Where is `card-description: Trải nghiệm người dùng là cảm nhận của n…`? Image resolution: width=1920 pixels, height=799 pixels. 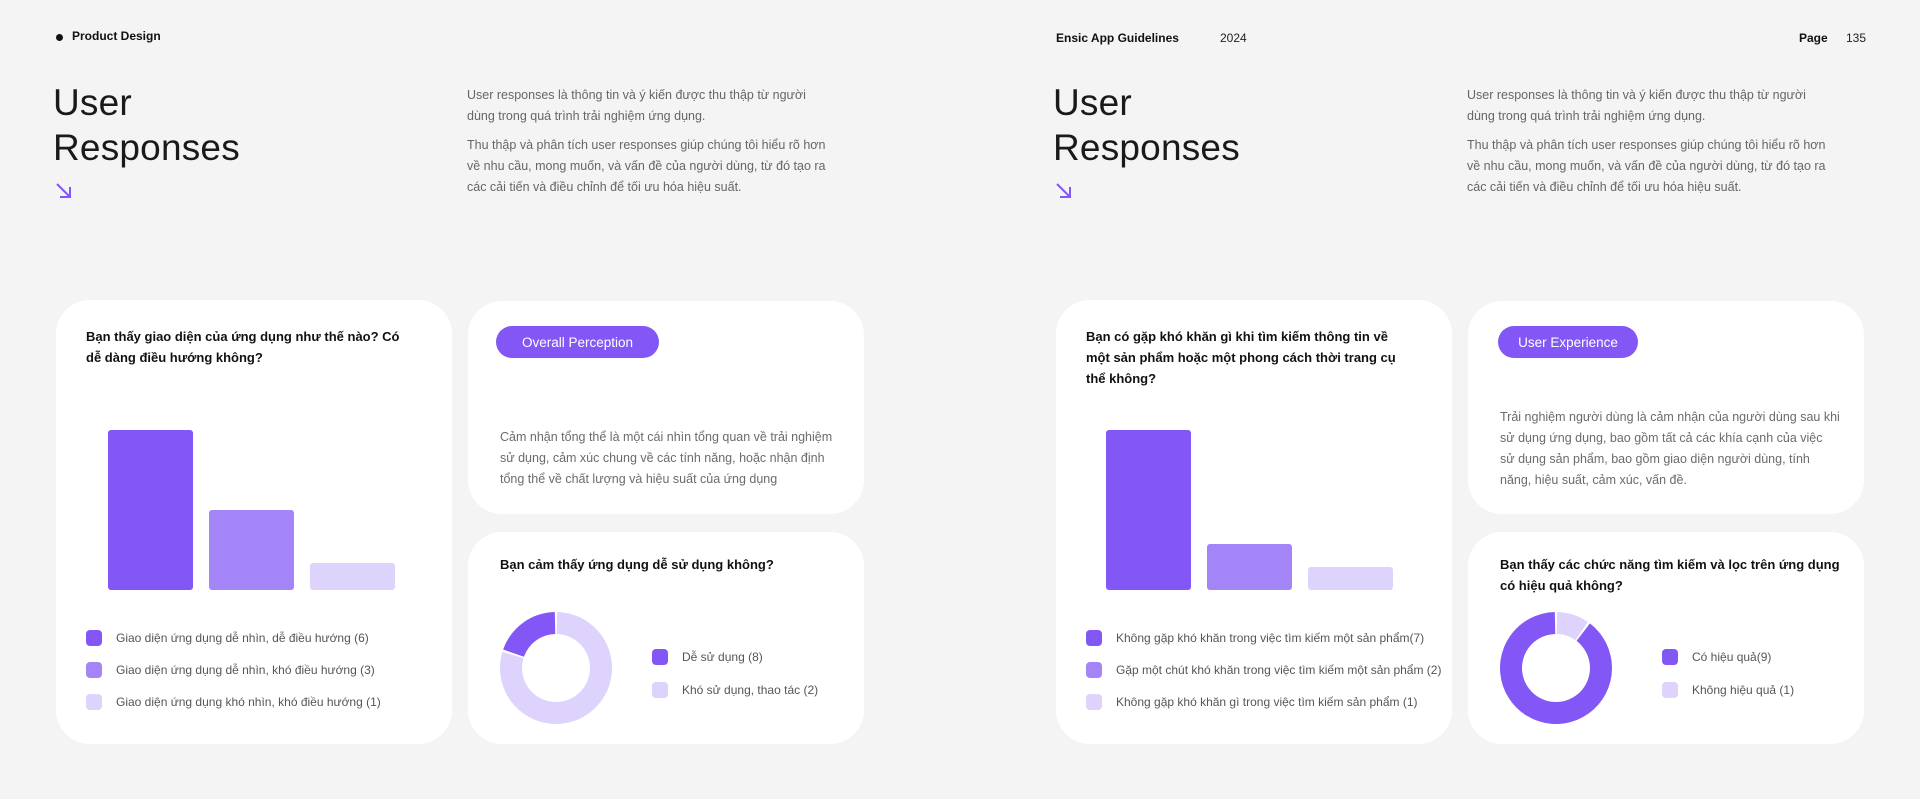
card-description: Trải nghiệm người dùng là cảm nhận của n… is located at coordinates (1670, 449).